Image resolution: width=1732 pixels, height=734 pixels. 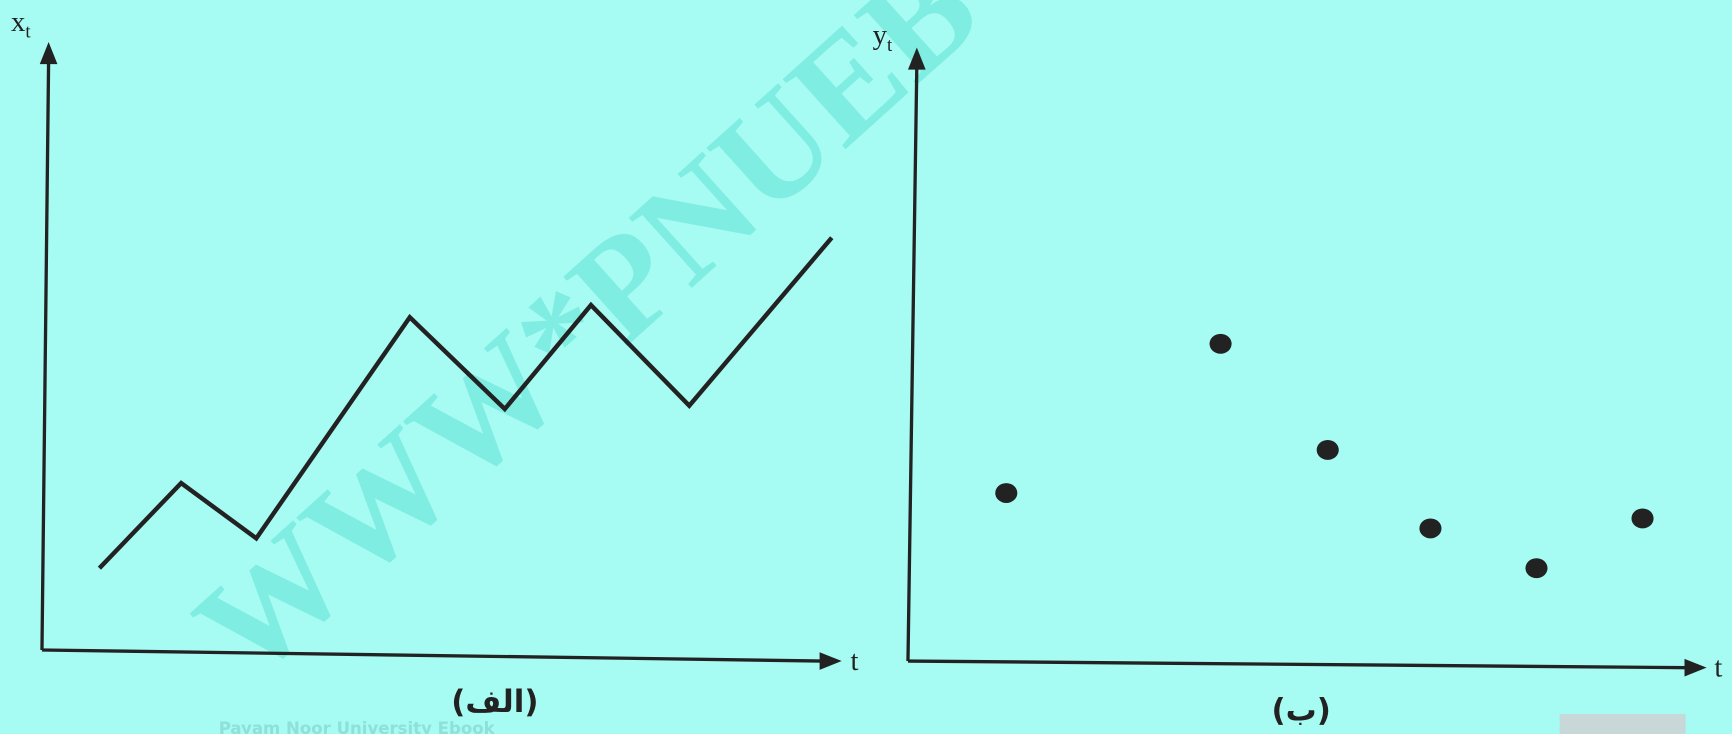 What do you see at coordinates (357, 726) in the screenshot?
I see `footer: Payam Noor University Ebook` at bounding box center [357, 726].